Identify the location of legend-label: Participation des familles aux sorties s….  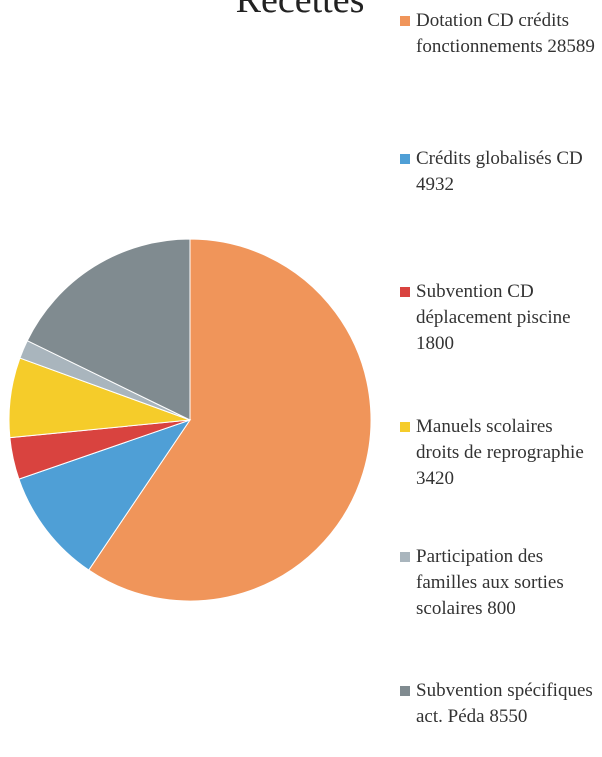
(490, 582).